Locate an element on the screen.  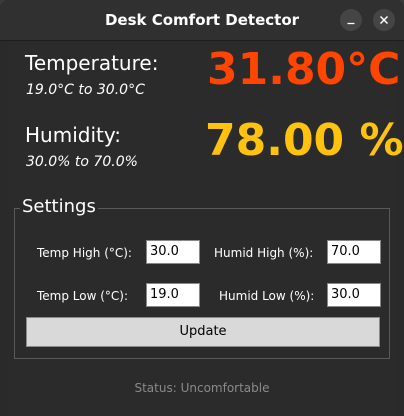
temp-high-input: 30.0 is located at coordinates (173, 252).